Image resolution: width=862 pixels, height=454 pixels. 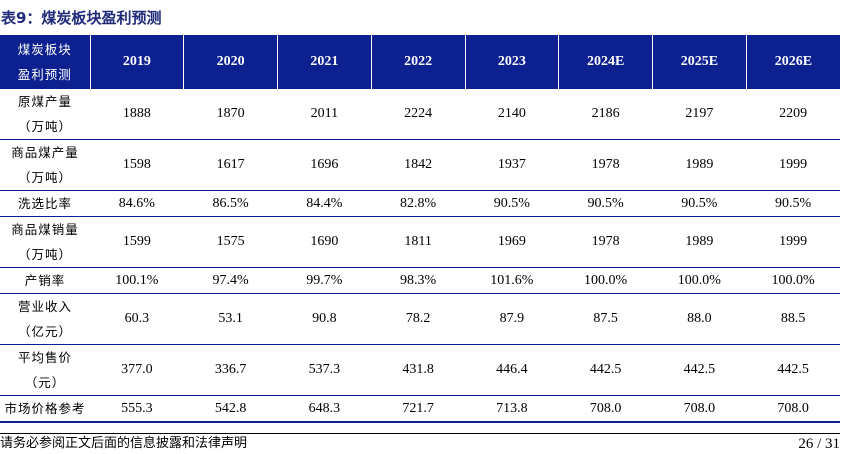 I want to click on value-cell: 1969, so click(x=512, y=242).